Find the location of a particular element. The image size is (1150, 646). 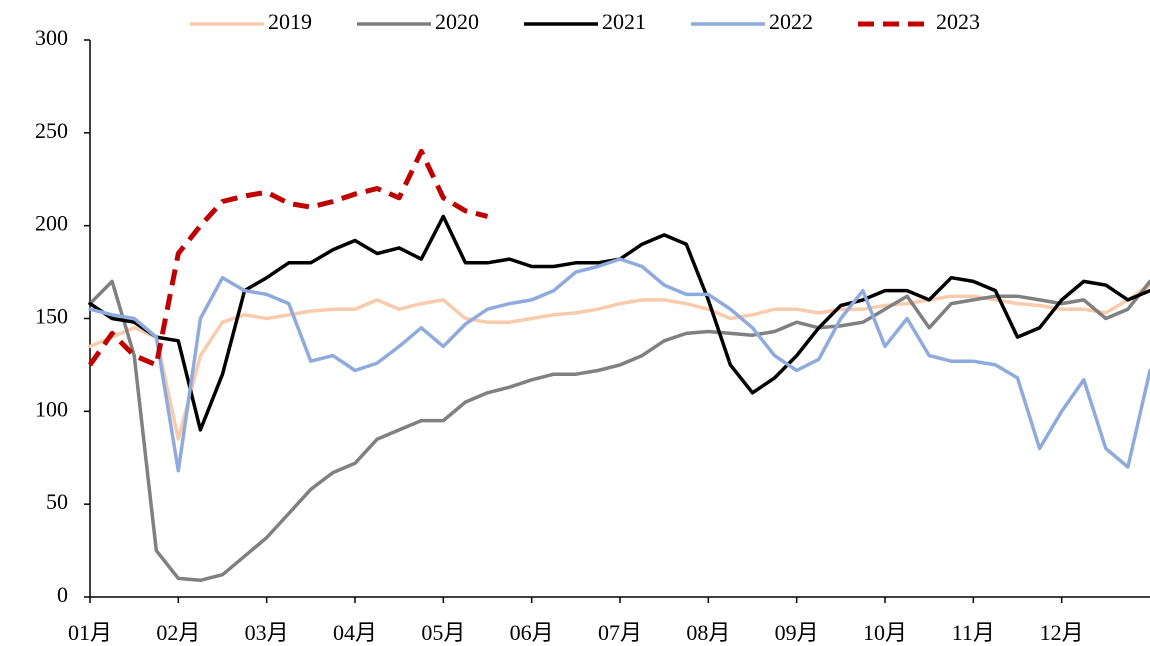

x-tick-label: 11月 is located at coordinates (973, 632).